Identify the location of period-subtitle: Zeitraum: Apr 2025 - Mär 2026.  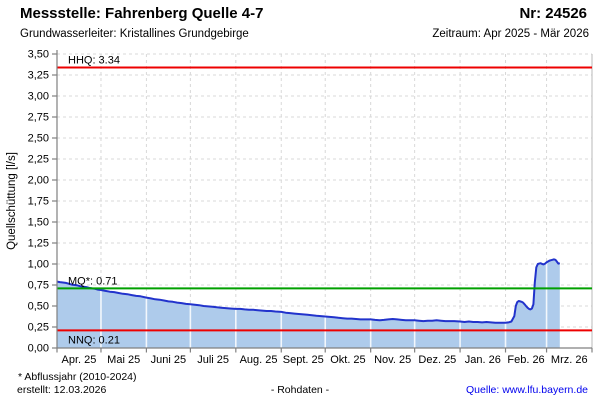
(510, 34).